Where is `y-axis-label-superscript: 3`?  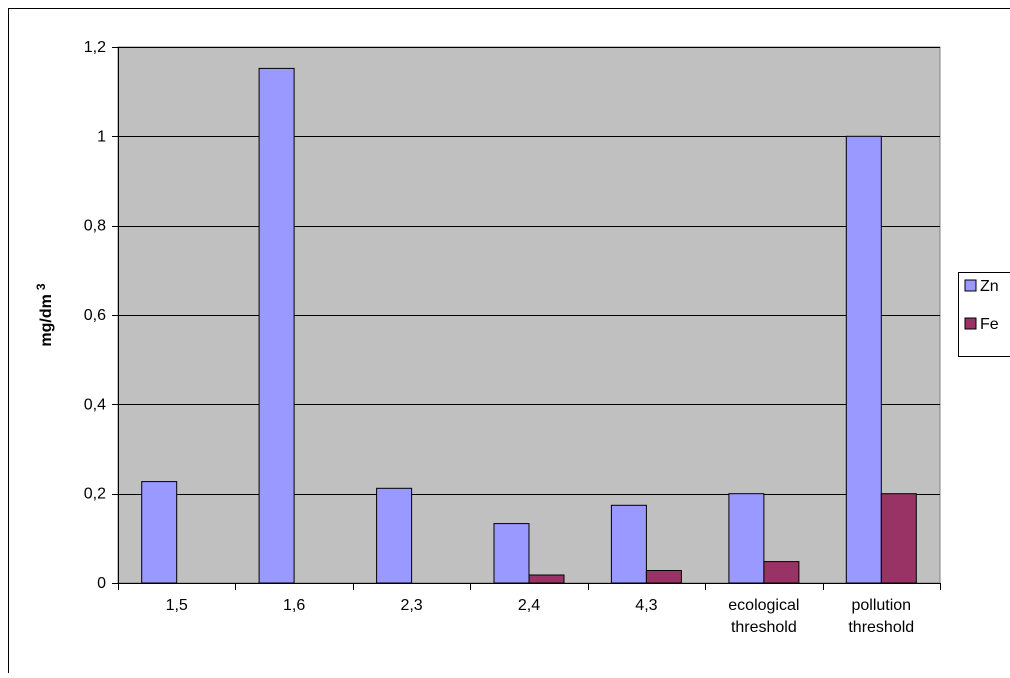 y-axis-label-superscript: 3 is located at coordinates (41, 286).